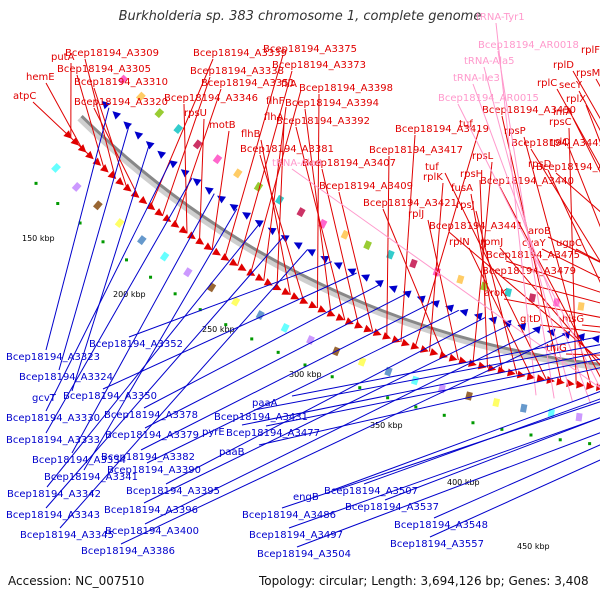  What do you see at coordinates (463, 482) in the screenshot?
I see `tick-label: 400 kbp` at bounding box center [463, 482].